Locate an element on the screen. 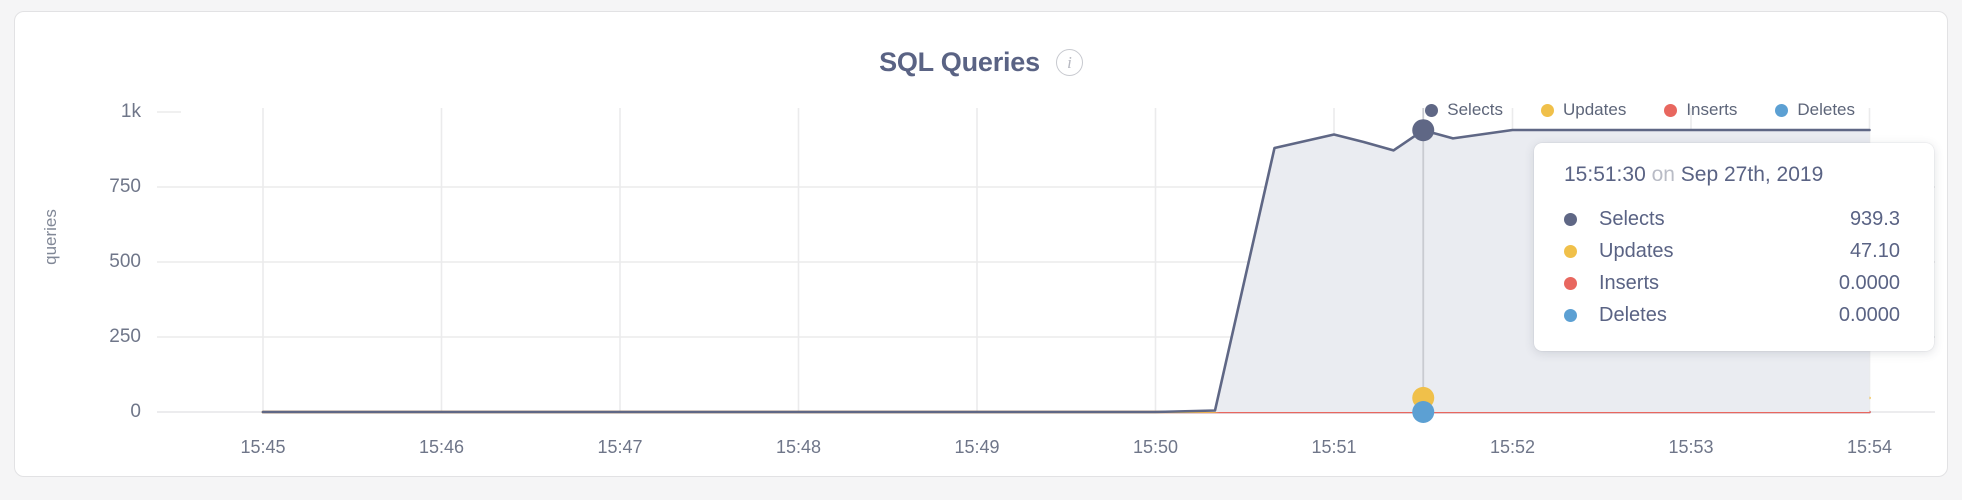 The height and width of the screenshot is (500, 1962). tooltip-series-value: 939.3 is located at coordinates (1874, 218).